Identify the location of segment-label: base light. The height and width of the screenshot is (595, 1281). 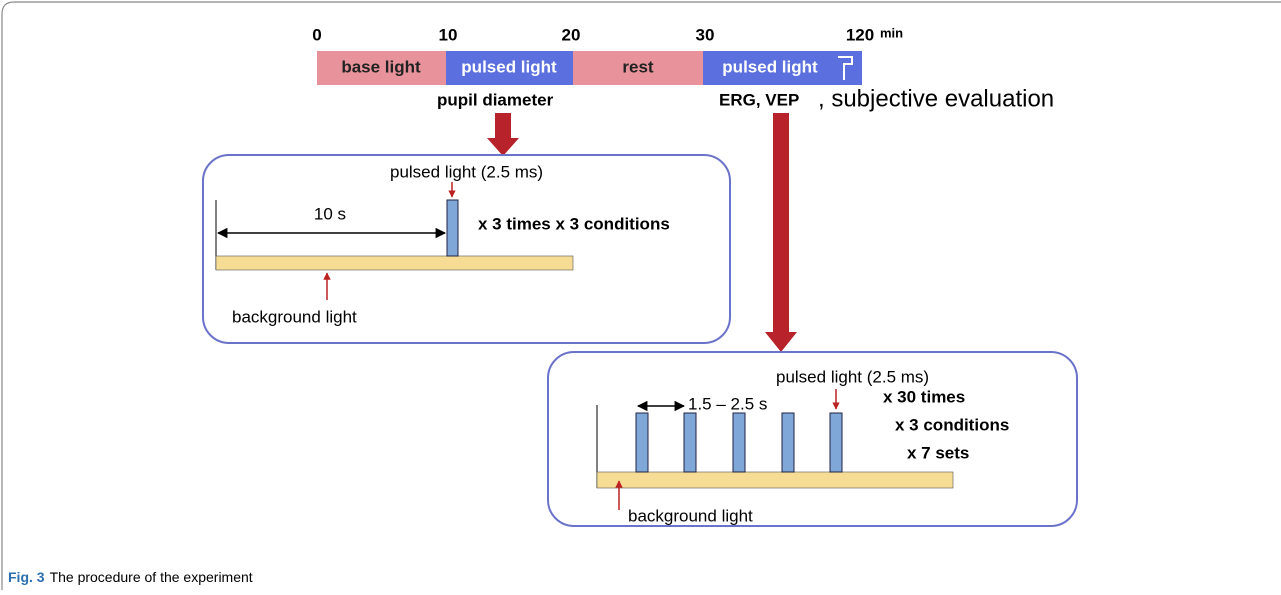
(381, 66).